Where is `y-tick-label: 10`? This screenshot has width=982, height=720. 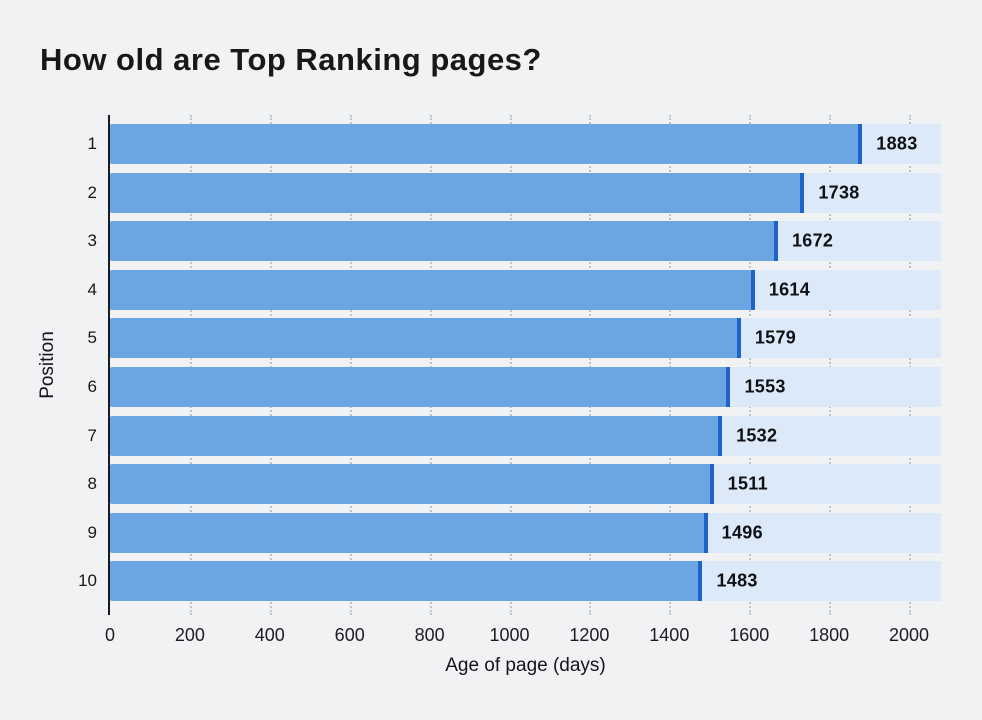 y-tick-label: 10 is located at coordinates (87, 581).